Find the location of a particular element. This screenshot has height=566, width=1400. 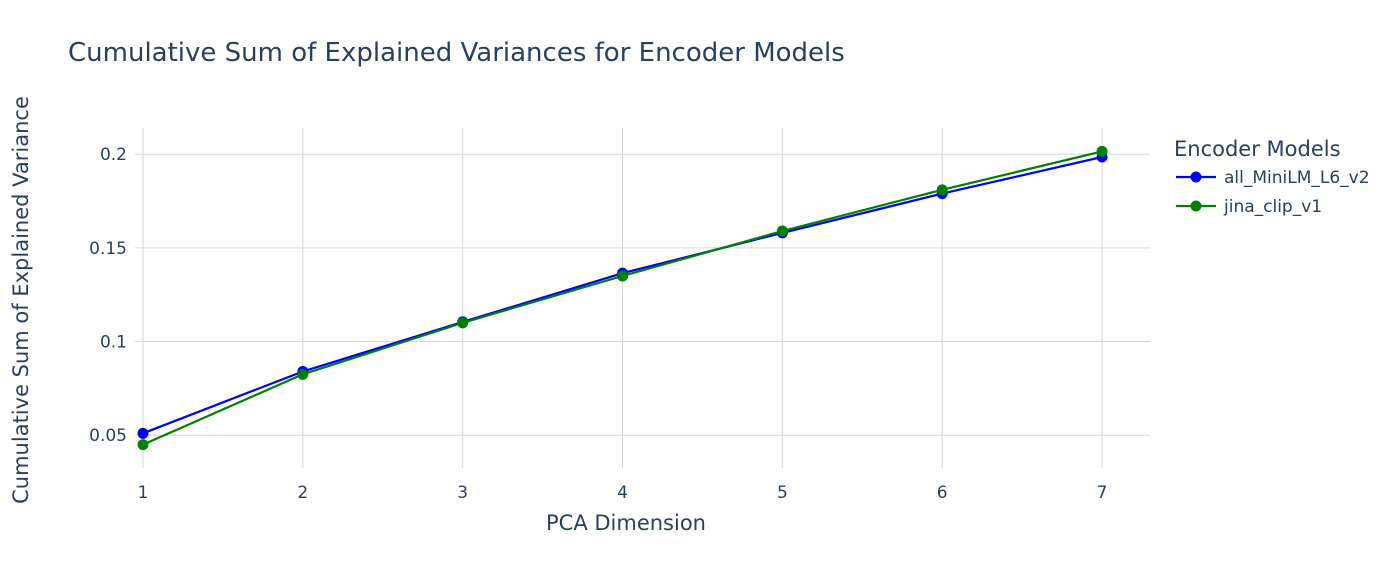

x-tick-label: 4 is located at coordinates (622, 493).